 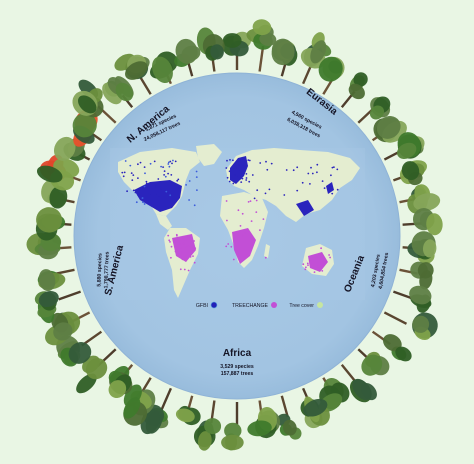 What do you see at coordinates (250, 306) in the screenshot?
I see `legend-label-treechange: TREECHANGE` at bounding box center [250, 306].